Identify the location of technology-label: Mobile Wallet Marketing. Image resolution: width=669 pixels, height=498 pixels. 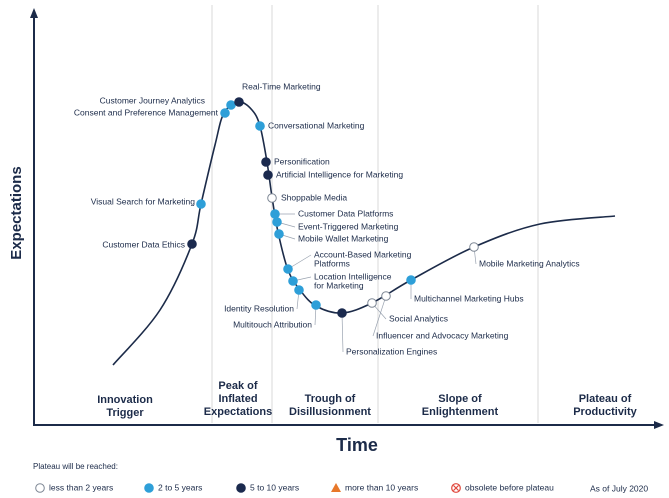
(343, 238).